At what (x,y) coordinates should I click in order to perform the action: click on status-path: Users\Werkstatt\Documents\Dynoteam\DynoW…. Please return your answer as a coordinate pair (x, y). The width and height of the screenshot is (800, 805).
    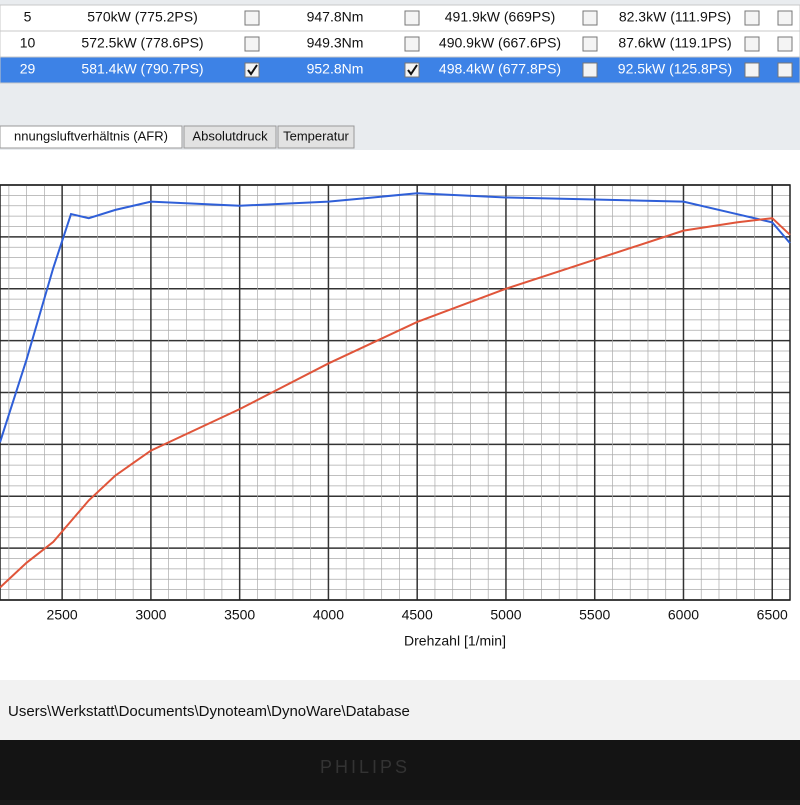
    Looking at the image, I should click on (209, 711).